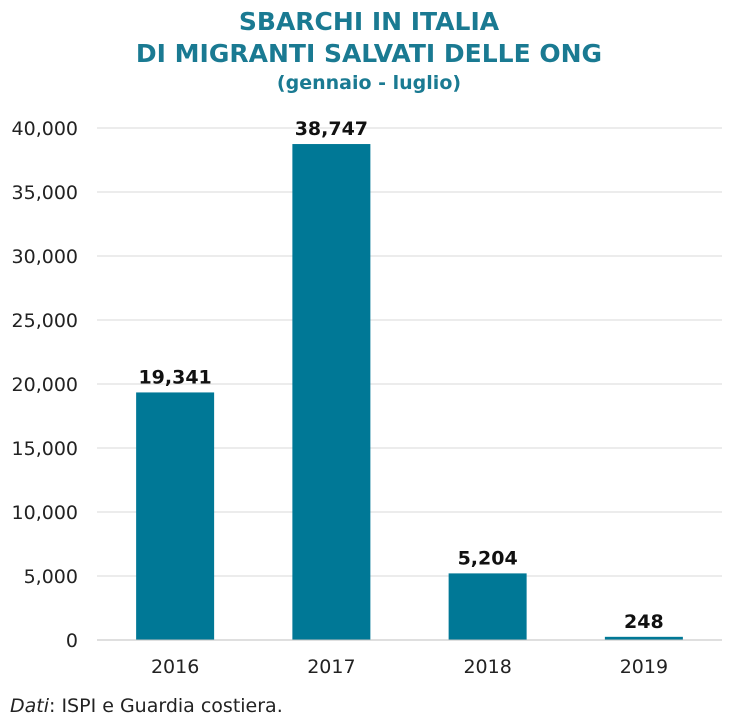  Describe the element at coordinates (331, 129) in the screenshot. I see `bar-value-label: 38,747` at that location.